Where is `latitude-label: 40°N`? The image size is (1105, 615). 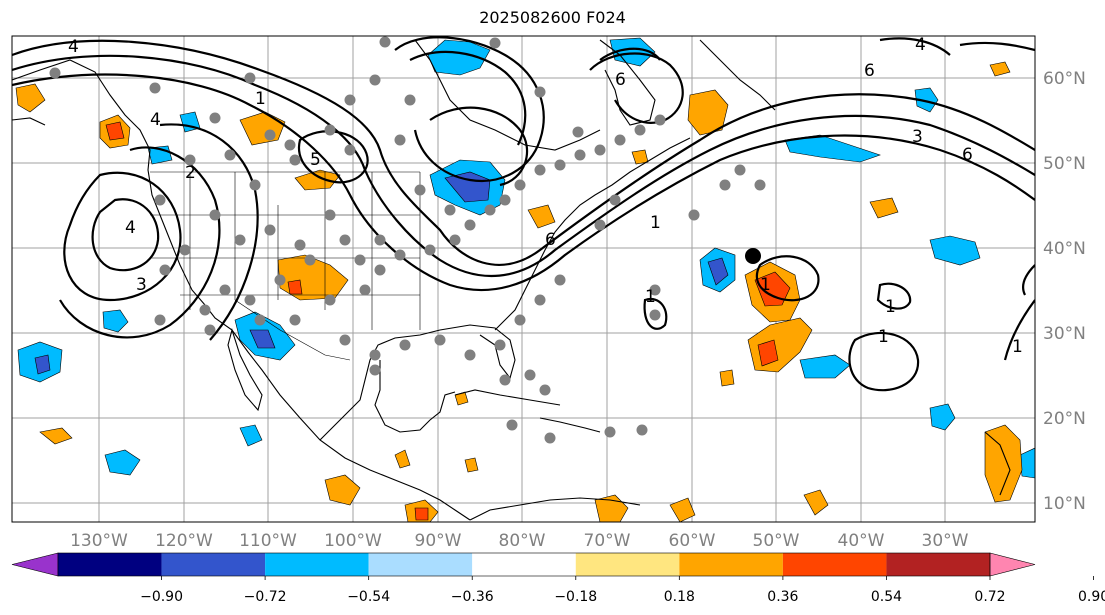
latitude-label: 40°N is located at coordinates (1064, 249).